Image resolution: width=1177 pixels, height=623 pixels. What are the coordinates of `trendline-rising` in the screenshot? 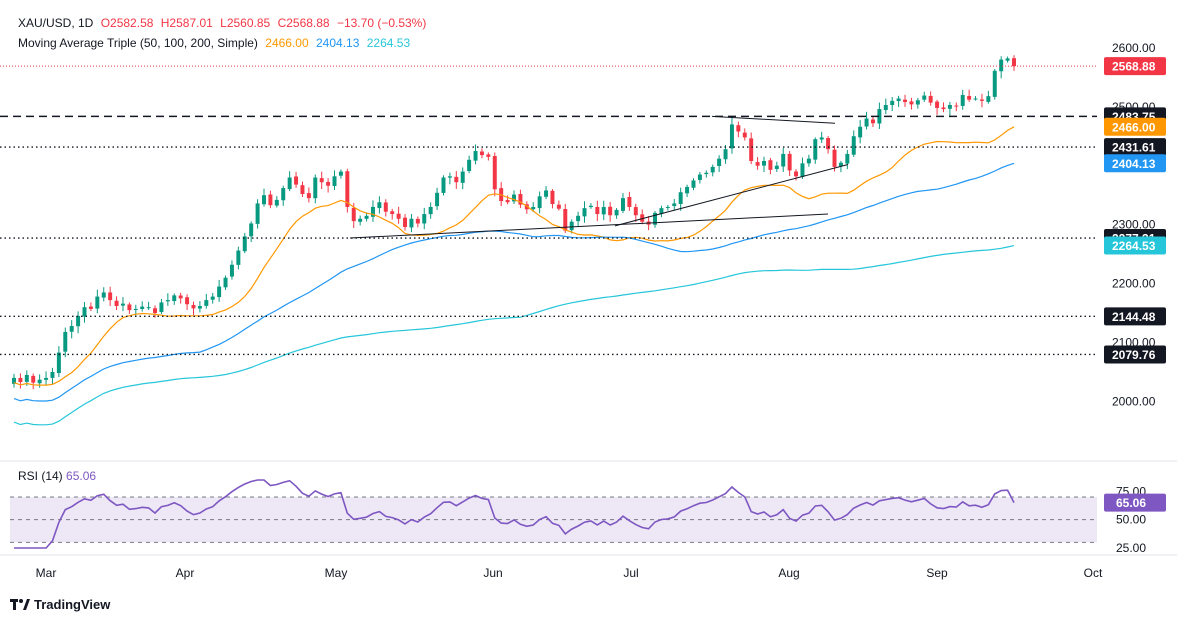 It's located at (731, 195).